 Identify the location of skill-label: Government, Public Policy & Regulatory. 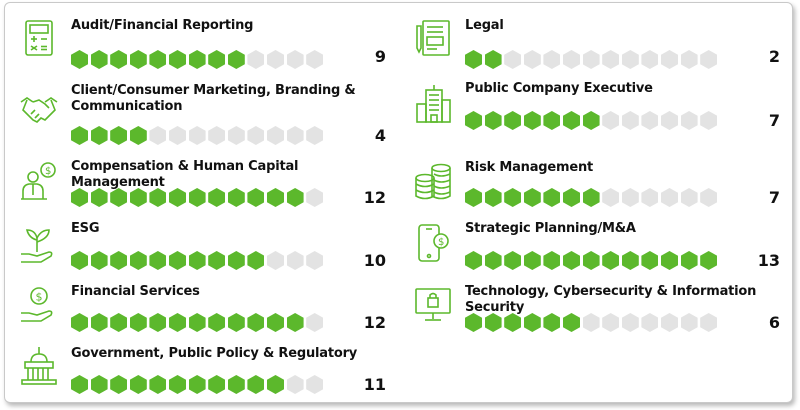
(214, 353).